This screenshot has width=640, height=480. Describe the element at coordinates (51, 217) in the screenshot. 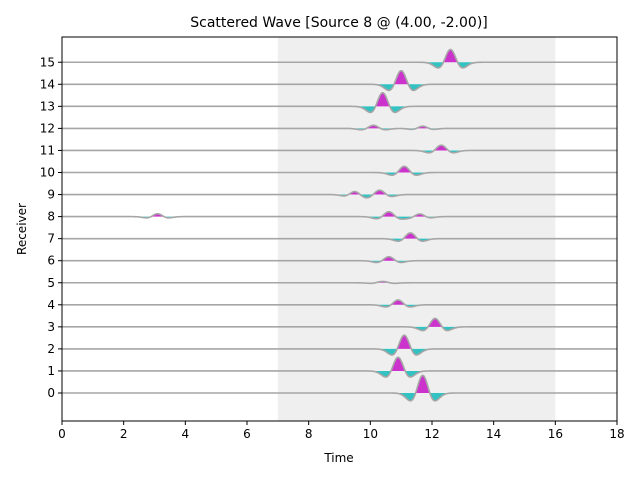

I see `y-tick-label: 8` at that location.